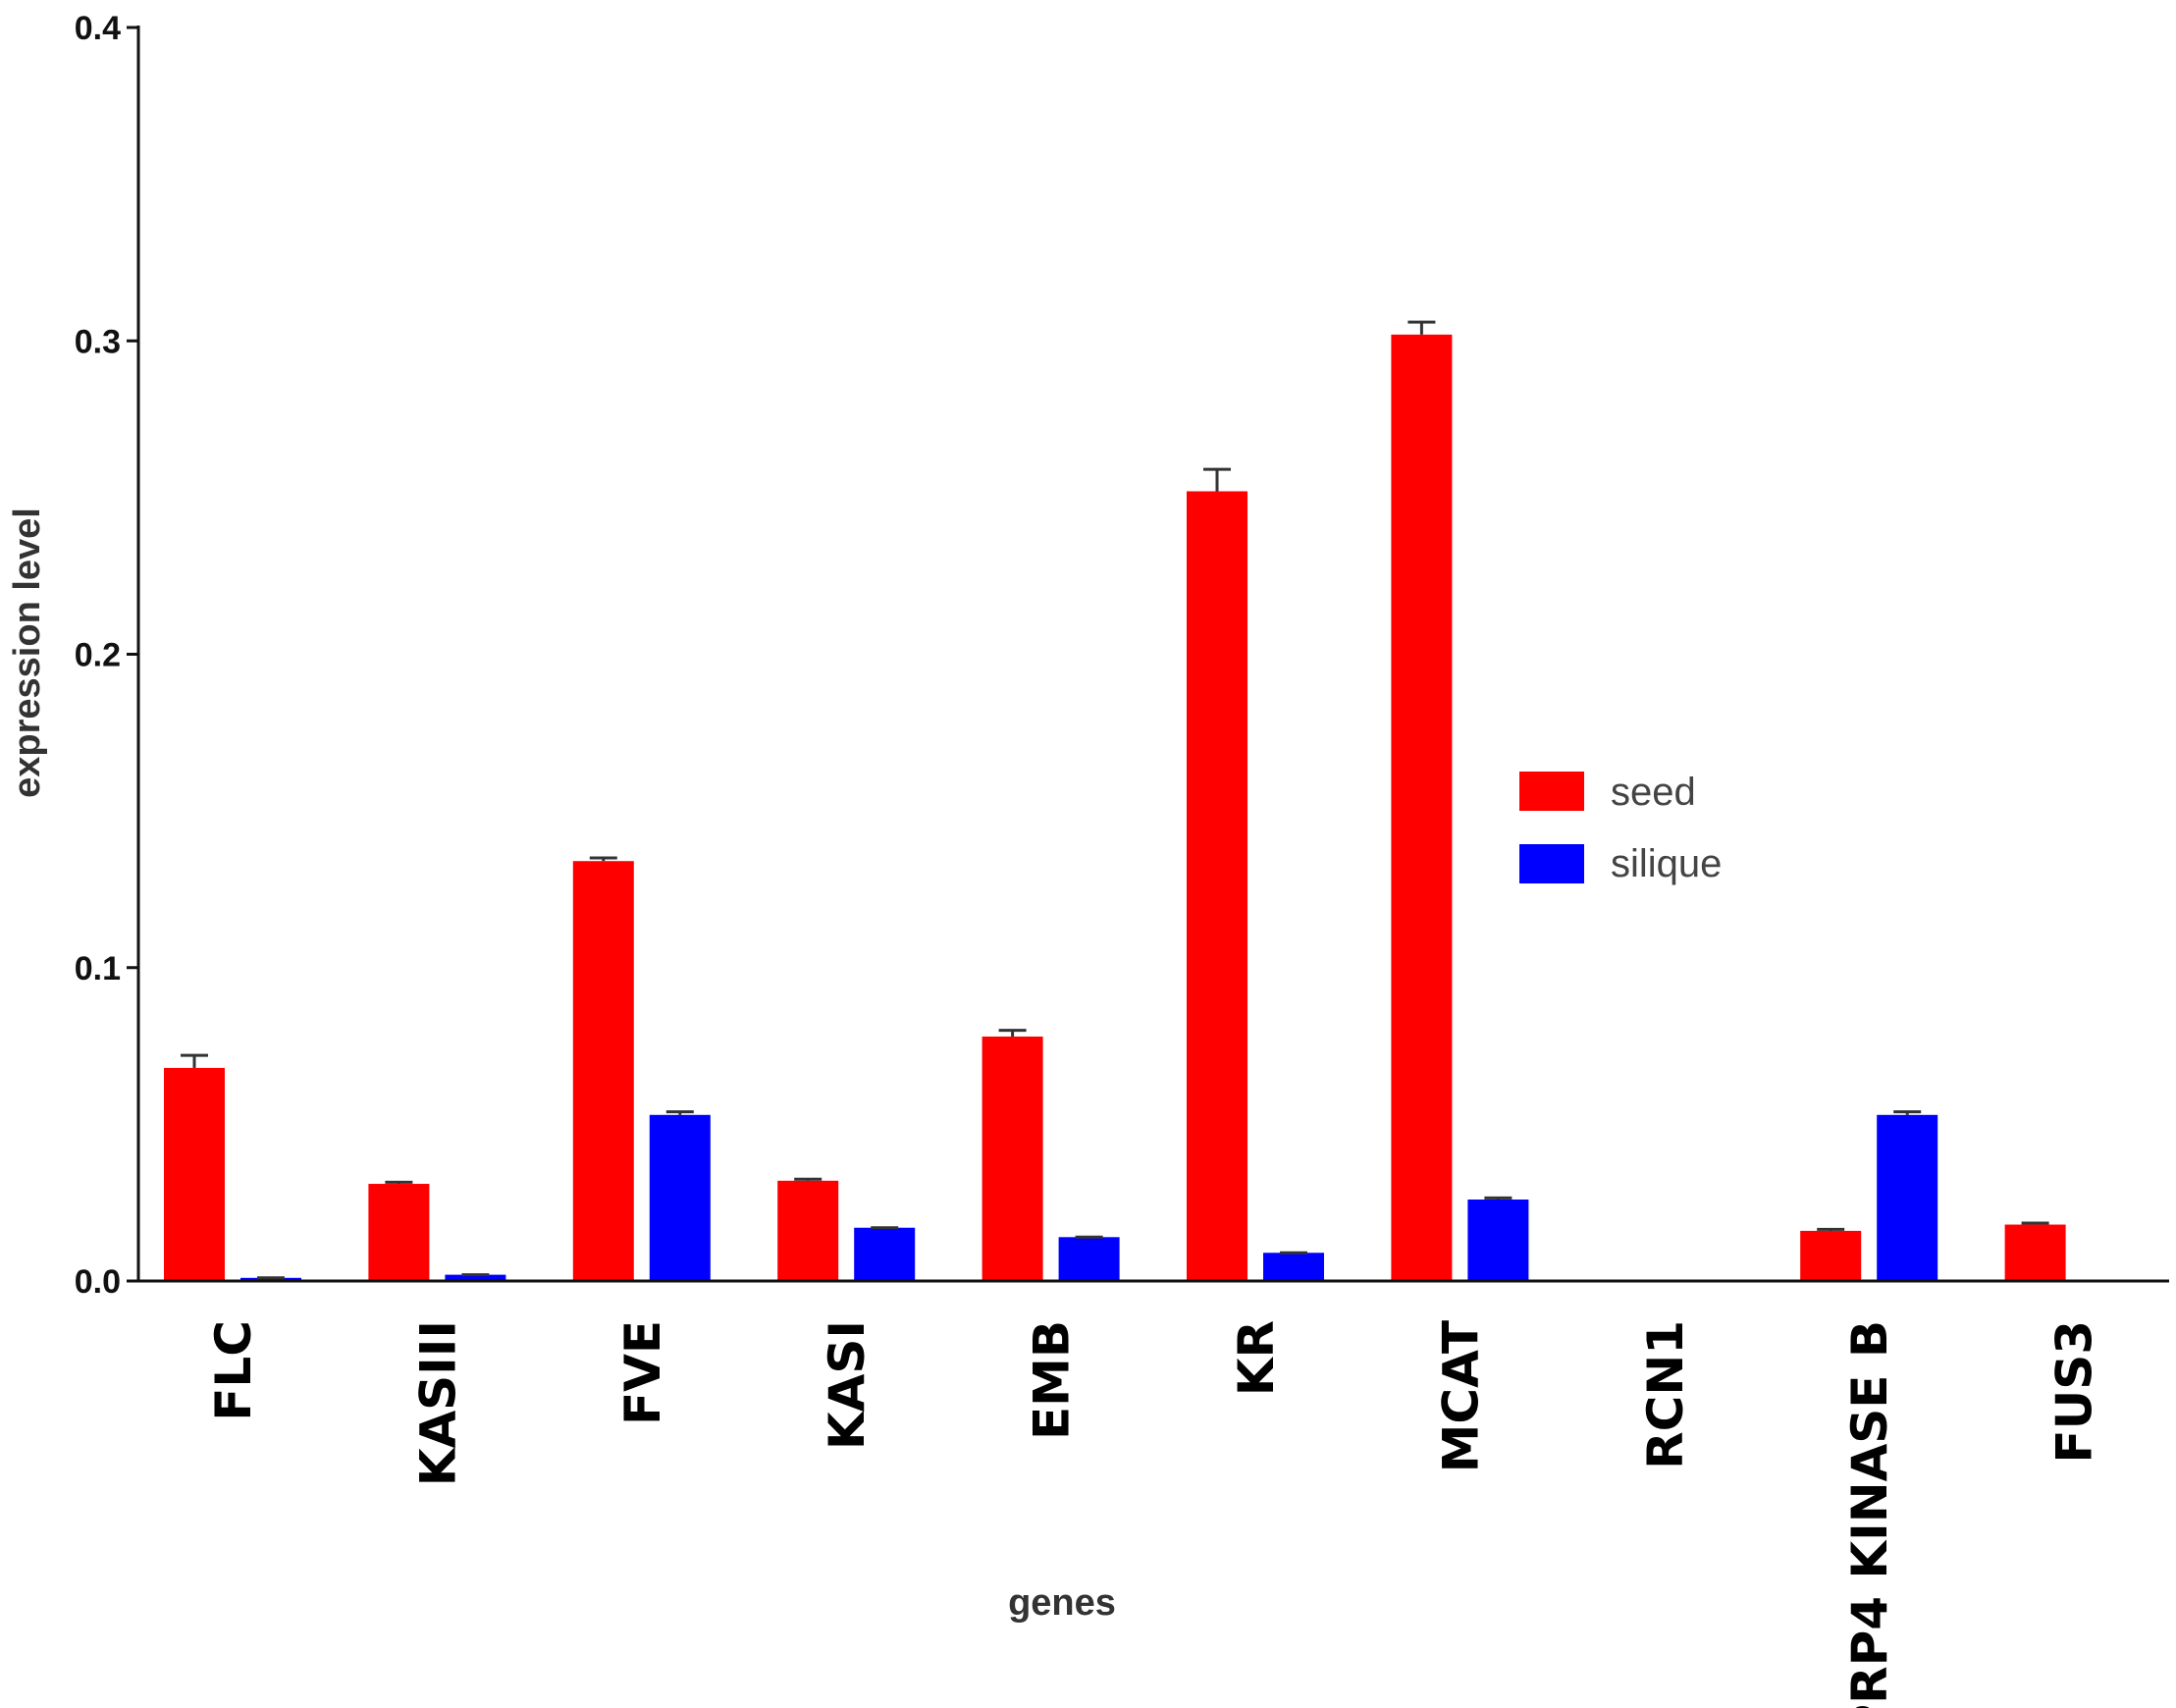 Image resolution: width=2176 pixels, height=1708 pixels. What do you see at coordinates (1551, 863) in the screenshot?
I see `legend-swatch-silique` at bounding box center [1551, 863].